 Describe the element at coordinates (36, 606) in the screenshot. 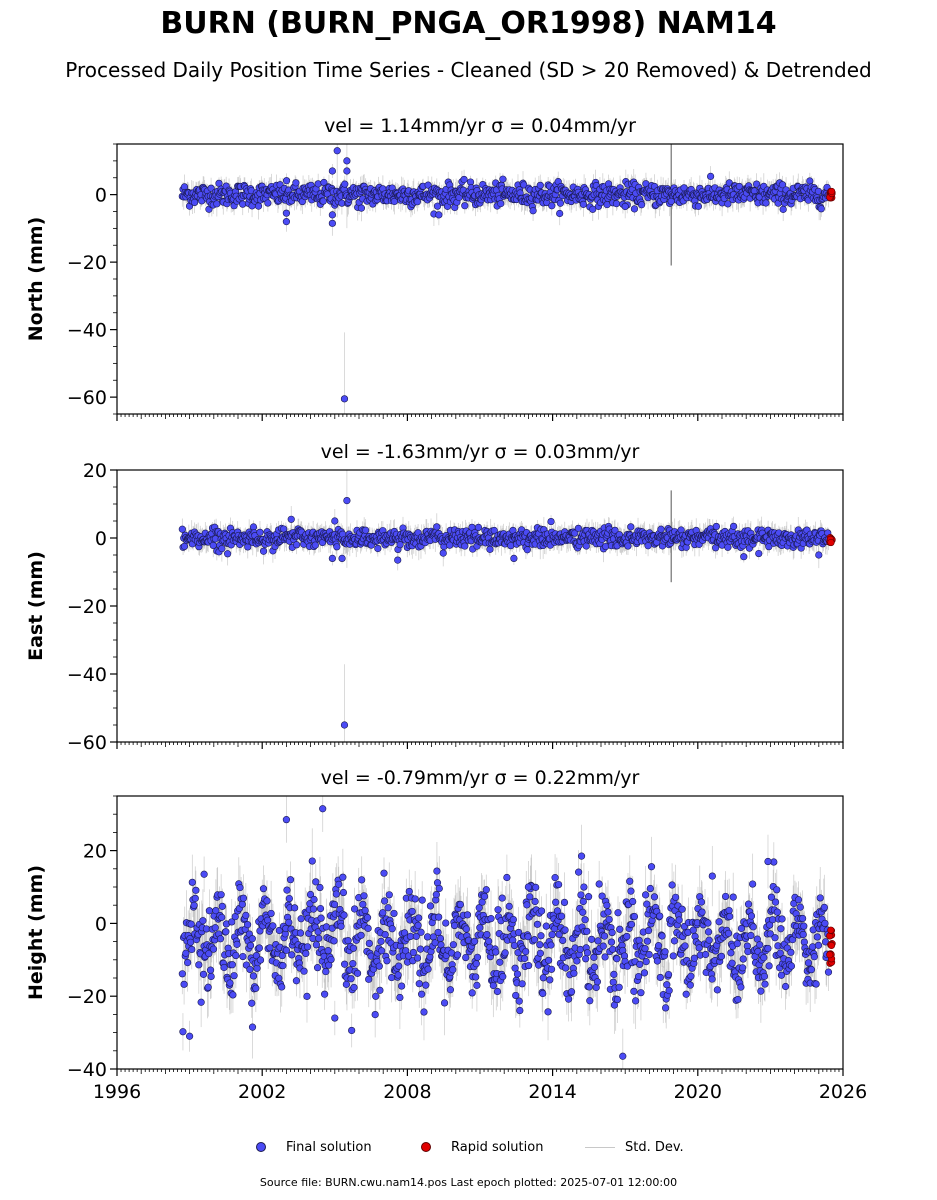

I see `y-axis-label-2: East (mm)` at that location.